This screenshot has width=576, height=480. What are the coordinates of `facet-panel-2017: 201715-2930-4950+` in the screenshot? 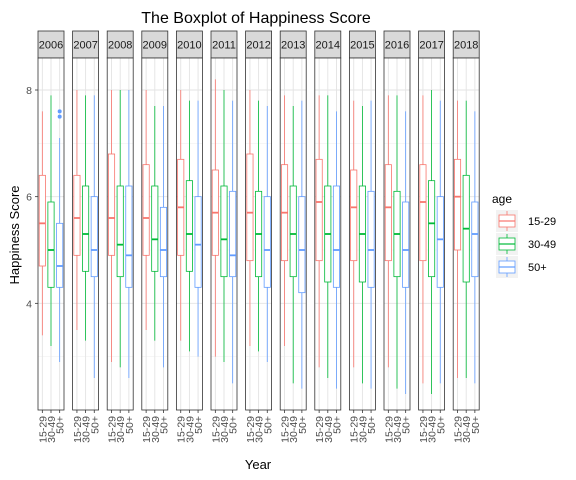 It's located at (432, 237).